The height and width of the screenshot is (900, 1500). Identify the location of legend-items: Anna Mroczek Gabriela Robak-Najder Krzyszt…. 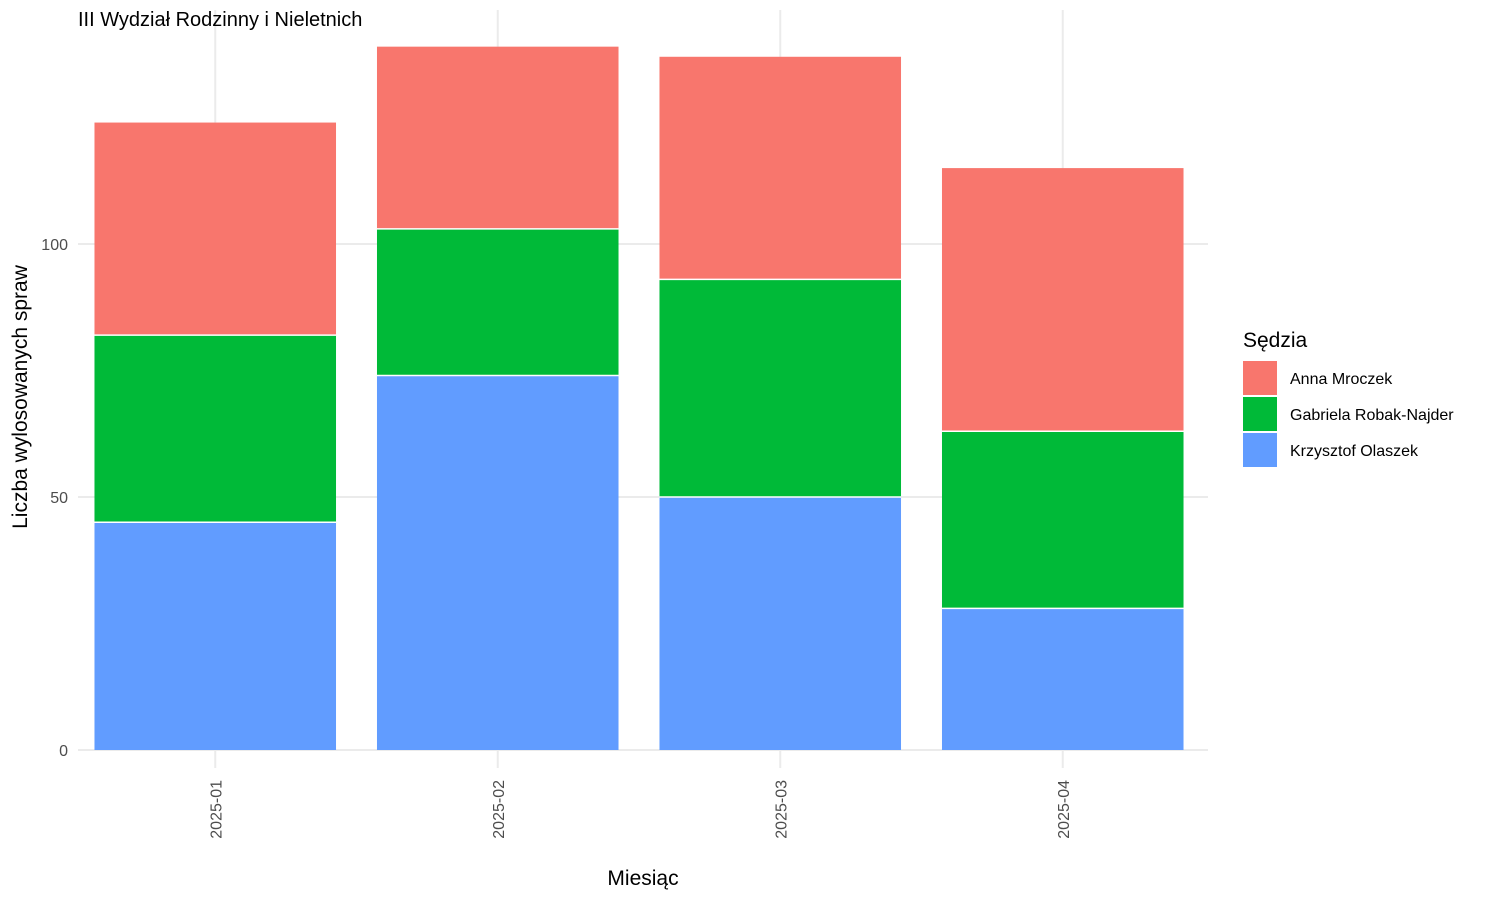
(1348, 414).